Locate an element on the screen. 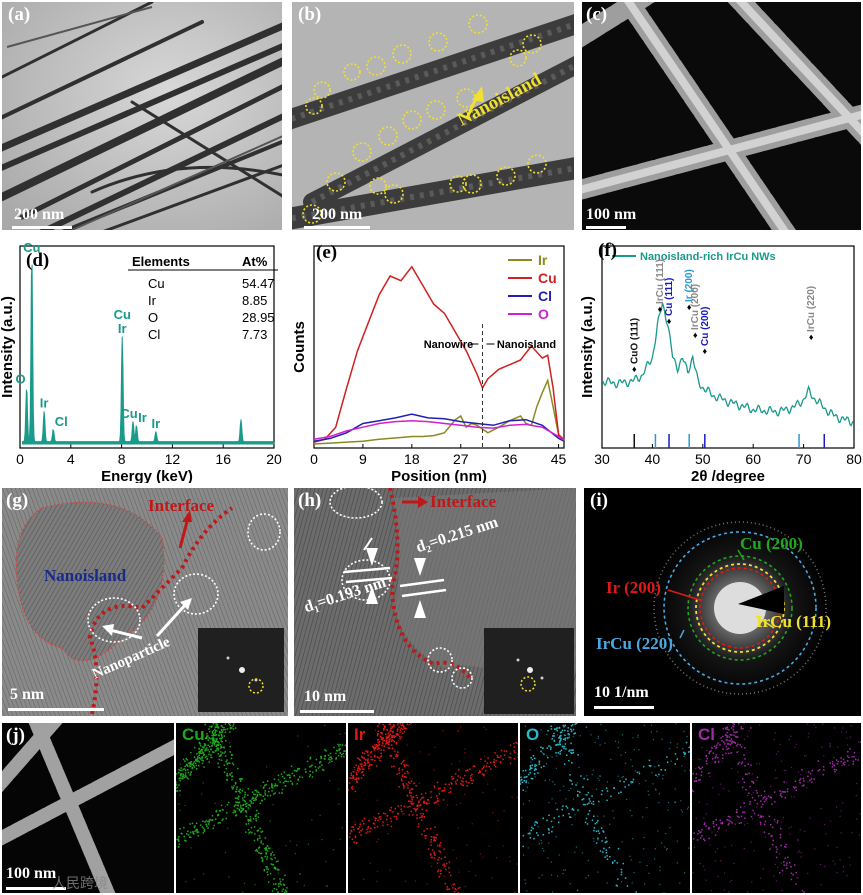 Image resolution: width=863 pixels, height=895 pixels. nanoisland-annotation-e: Nanoisland is located at coordinates (526, 345).